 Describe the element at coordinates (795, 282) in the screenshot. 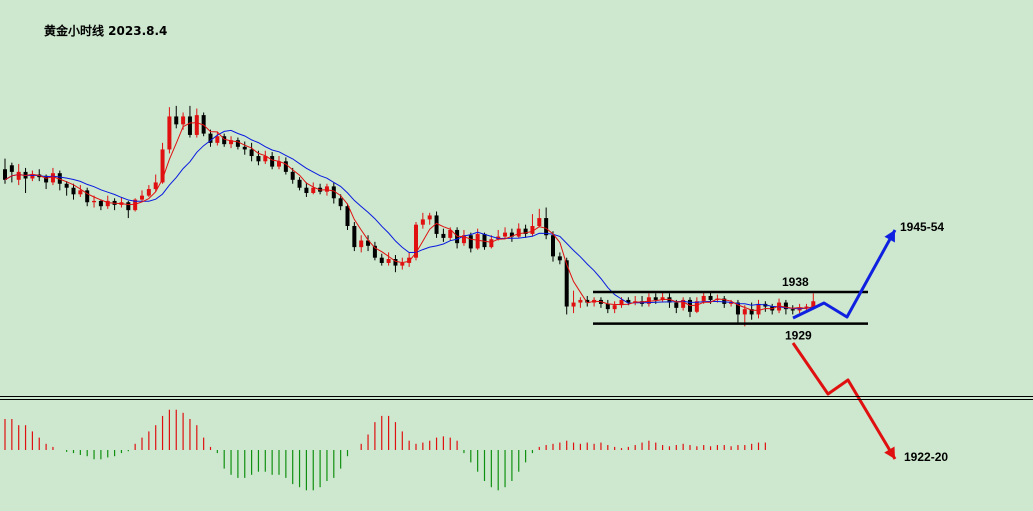

I see `level-label: 1938` at that location.